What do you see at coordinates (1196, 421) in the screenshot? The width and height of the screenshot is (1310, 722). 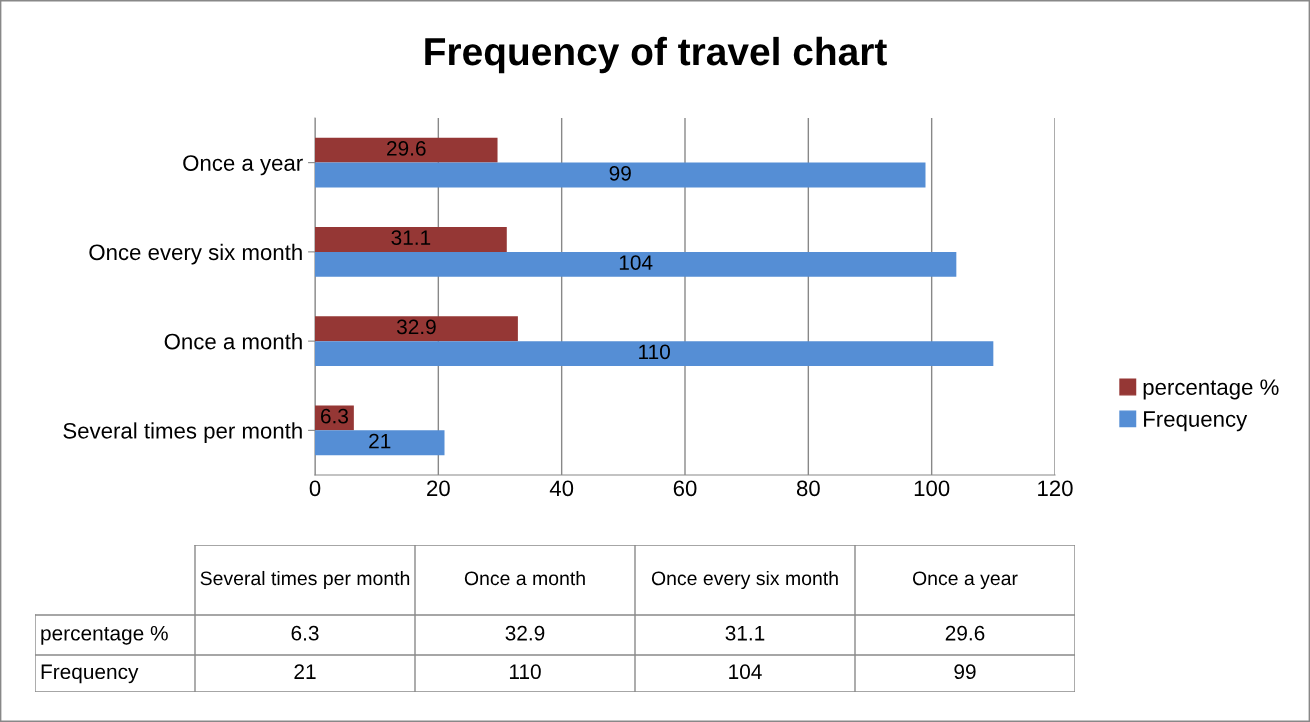 I see `legend-label: Frequency` at bounding box center [1196, 421].